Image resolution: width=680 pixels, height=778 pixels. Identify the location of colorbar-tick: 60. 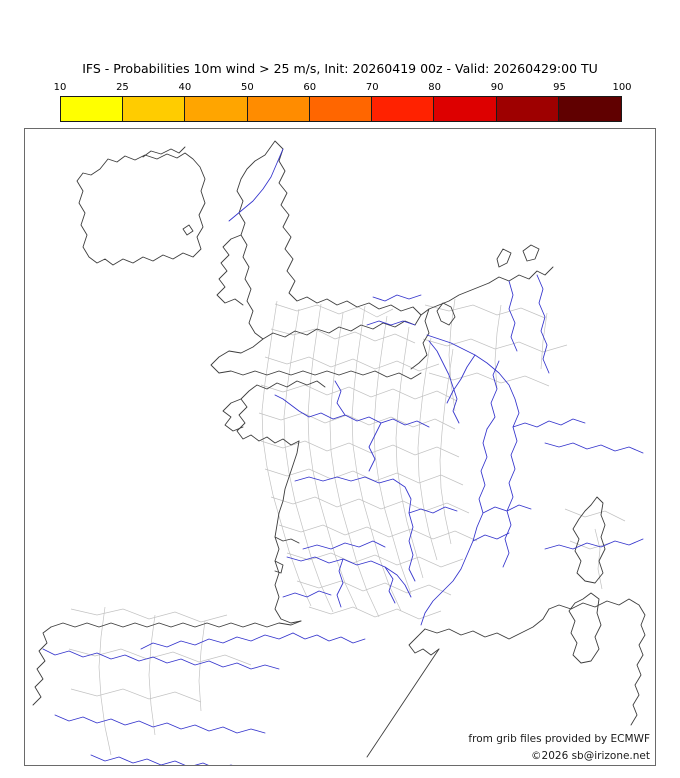
(310, 87).